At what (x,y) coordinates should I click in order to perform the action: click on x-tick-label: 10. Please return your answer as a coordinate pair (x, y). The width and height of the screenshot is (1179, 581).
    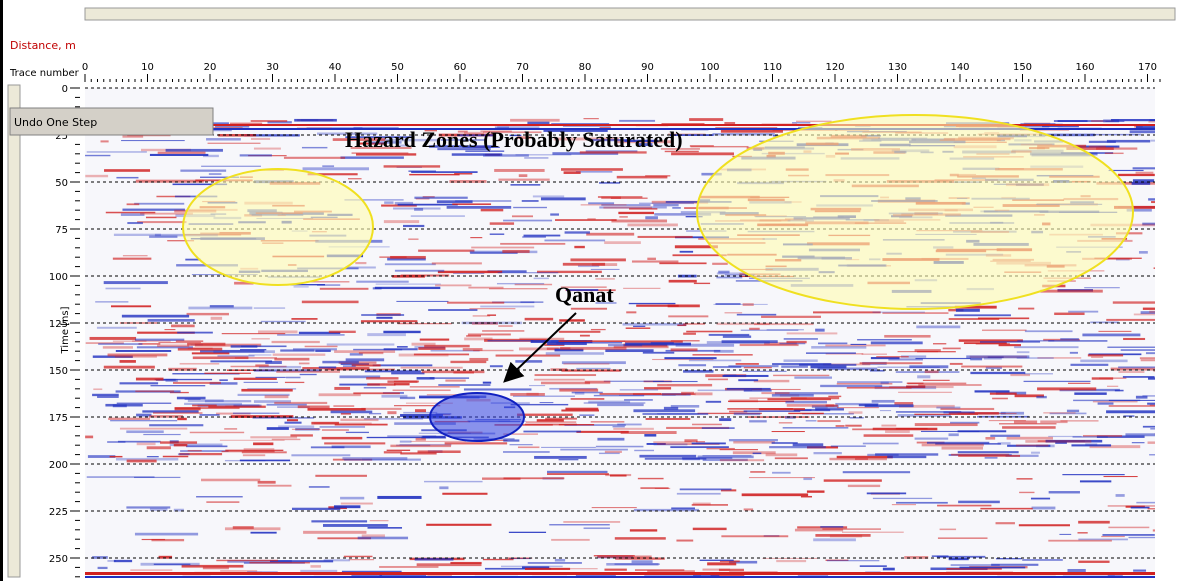
    Looking at the image, I should click on (147, 67).